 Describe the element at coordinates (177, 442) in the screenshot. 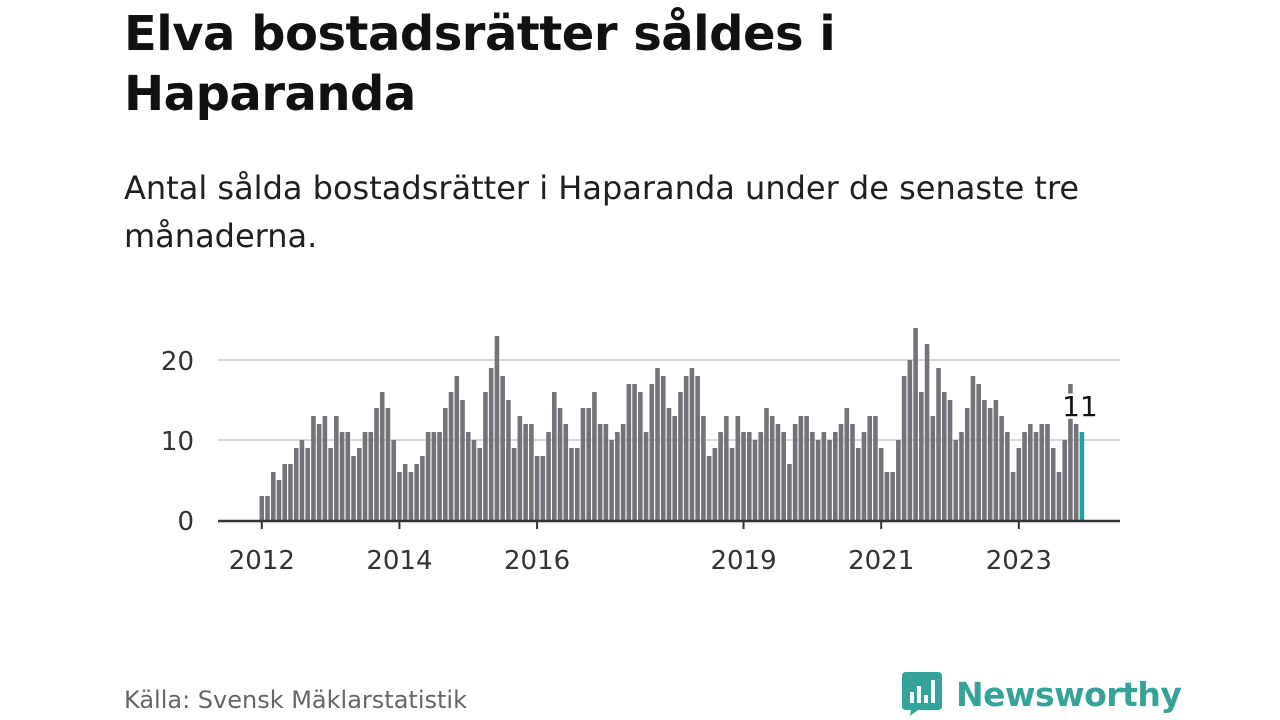

I see `y-tick-label: 10` at that location.